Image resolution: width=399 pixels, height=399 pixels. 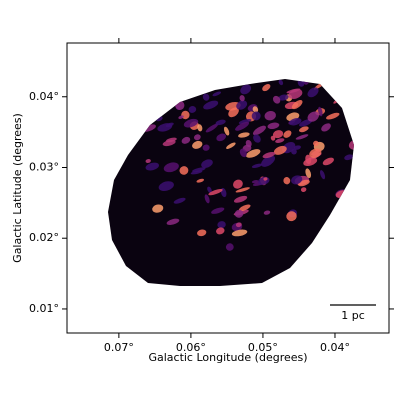 I want to click on x-tick-label: 0.05°, so click(x=263, y=347).